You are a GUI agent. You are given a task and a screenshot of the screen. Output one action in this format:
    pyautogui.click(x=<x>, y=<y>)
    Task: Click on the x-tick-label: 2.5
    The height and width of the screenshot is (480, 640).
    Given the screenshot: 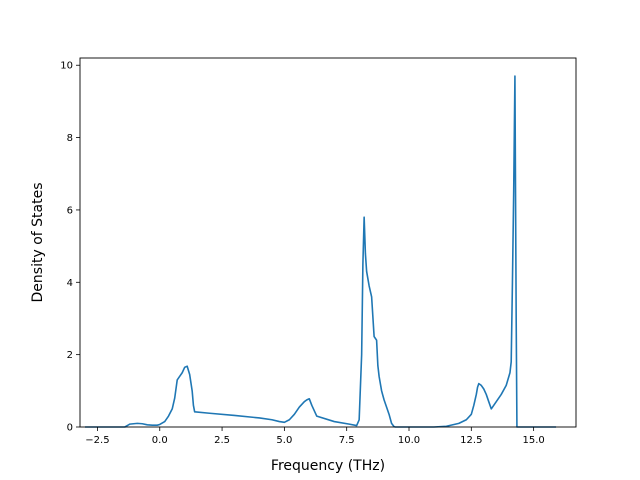 What is the action you would take?
    pyautogui.click(x=222, y=440)
    